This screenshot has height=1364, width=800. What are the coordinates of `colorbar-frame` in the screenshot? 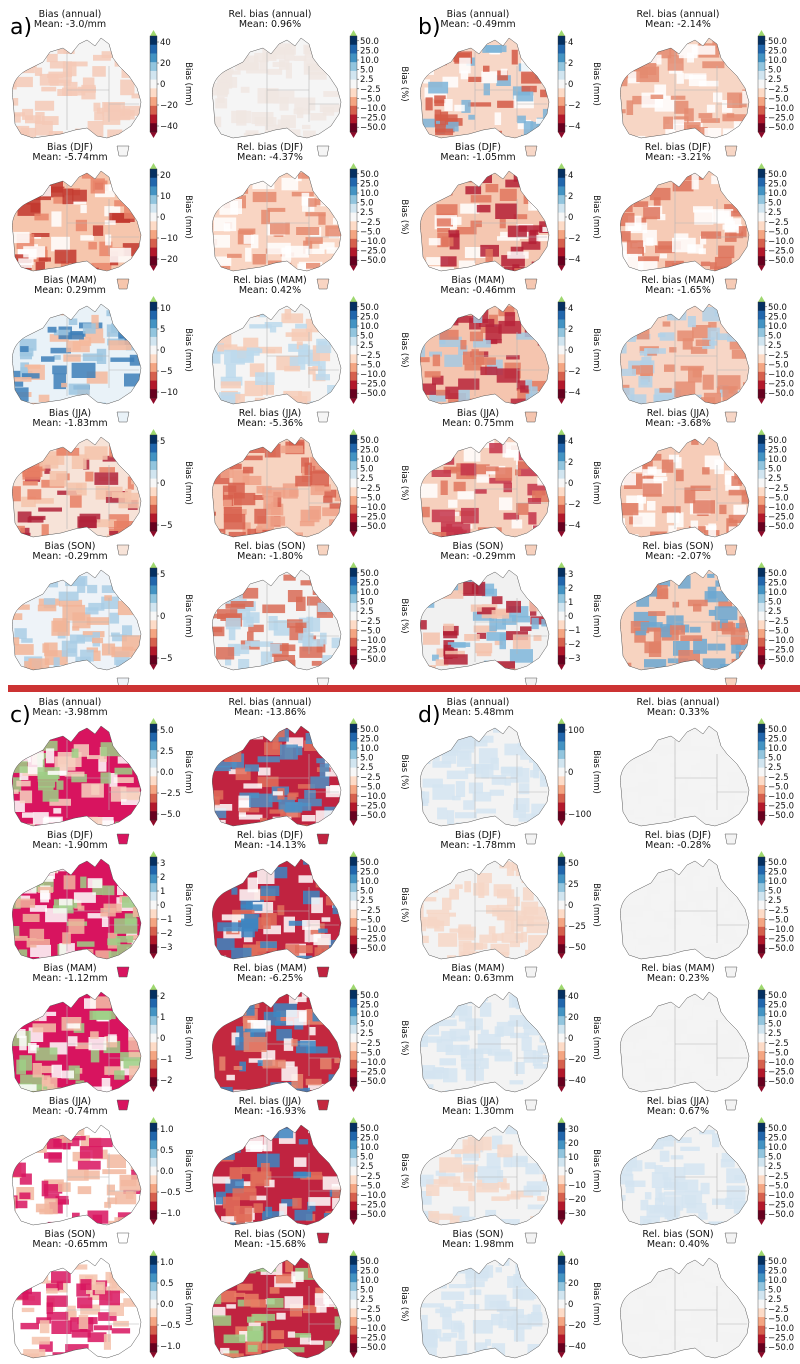 It's located at (761, 350).